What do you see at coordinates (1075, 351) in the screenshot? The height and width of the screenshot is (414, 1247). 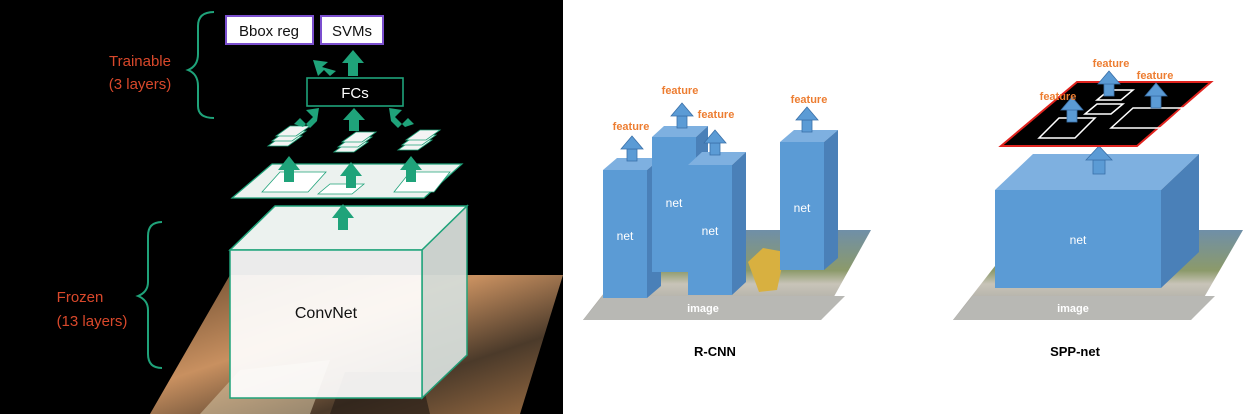 I see `sppnet-caption: SPP-net` at bounding box center [1075, 351].